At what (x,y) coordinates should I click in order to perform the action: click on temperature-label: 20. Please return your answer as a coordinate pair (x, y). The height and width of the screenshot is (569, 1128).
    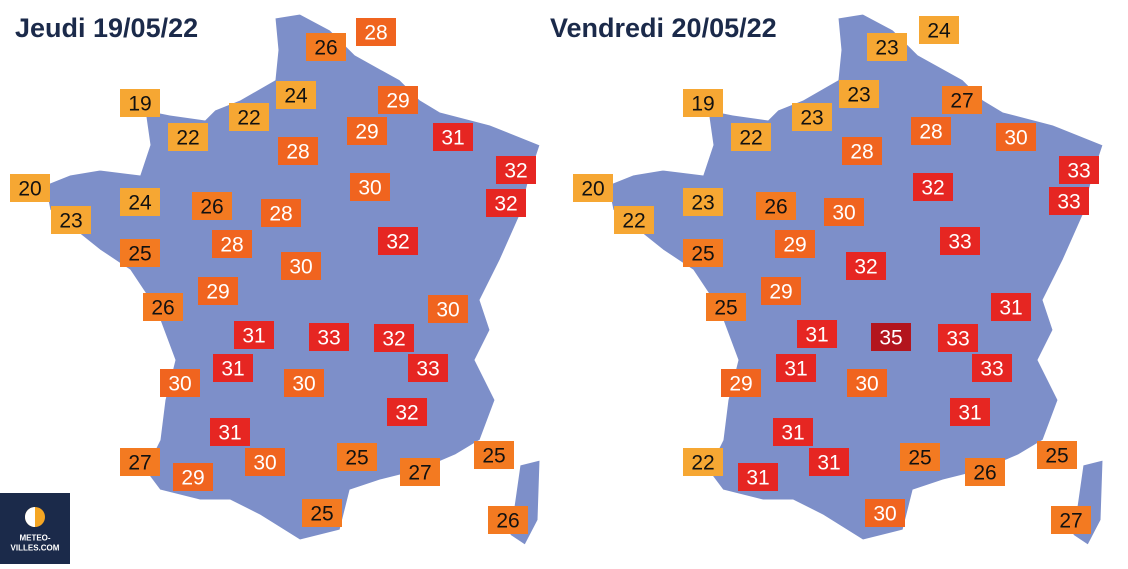
    Looking at the image, I should click on (29, 189).